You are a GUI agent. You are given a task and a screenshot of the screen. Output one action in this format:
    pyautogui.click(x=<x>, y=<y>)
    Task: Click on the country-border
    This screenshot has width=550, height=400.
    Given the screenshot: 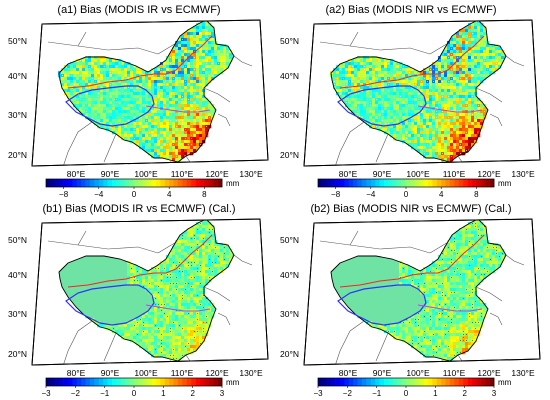 What is the action you would take?
    pyautogui.click(x=467, y=160)
    